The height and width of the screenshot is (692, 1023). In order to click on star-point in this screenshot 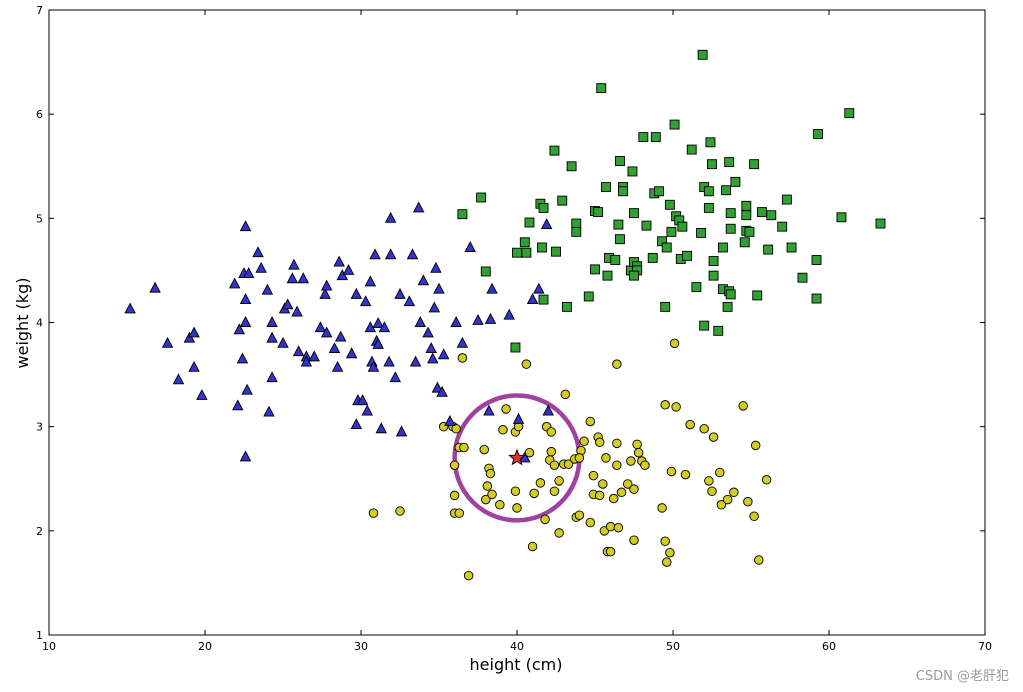, I will do `click(517, 457)`.